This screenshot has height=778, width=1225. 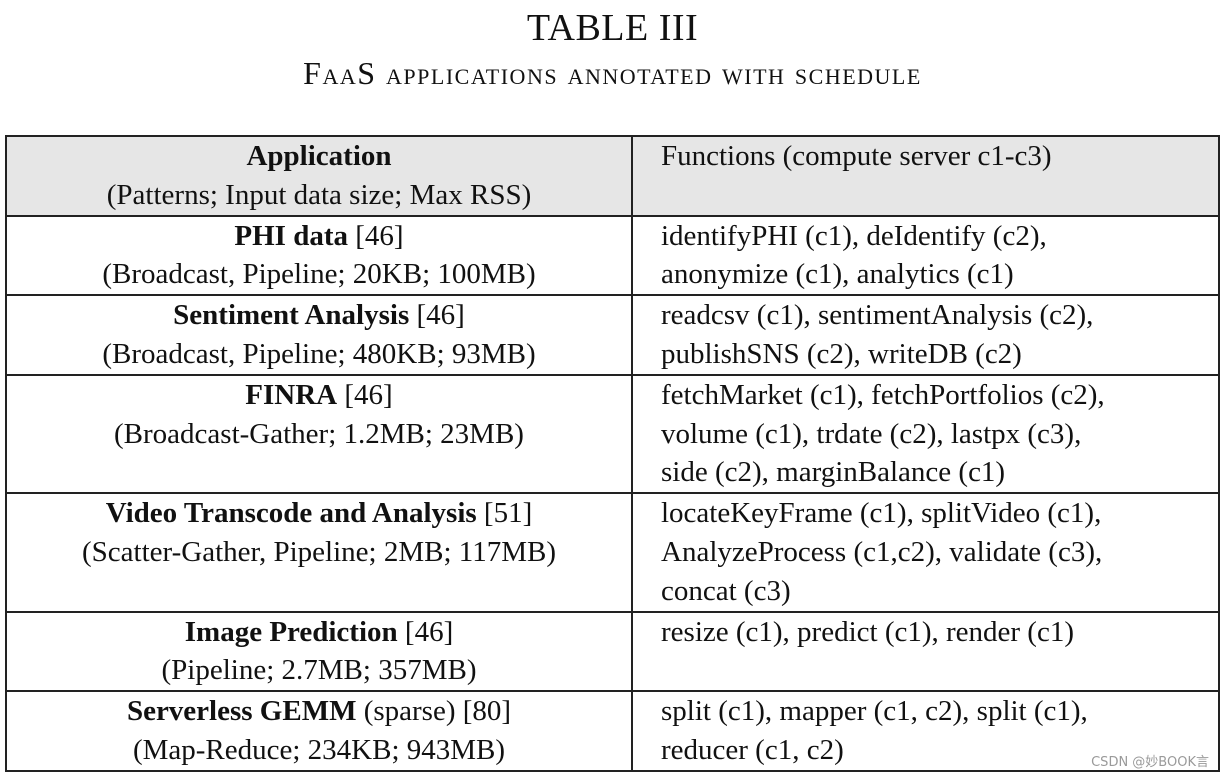 What do you see at coordinates (925, 651) in the screenshot?
I see `functions-cell: resize (c1), predict (c1), render (c1)` at bounding box center [925, 651].